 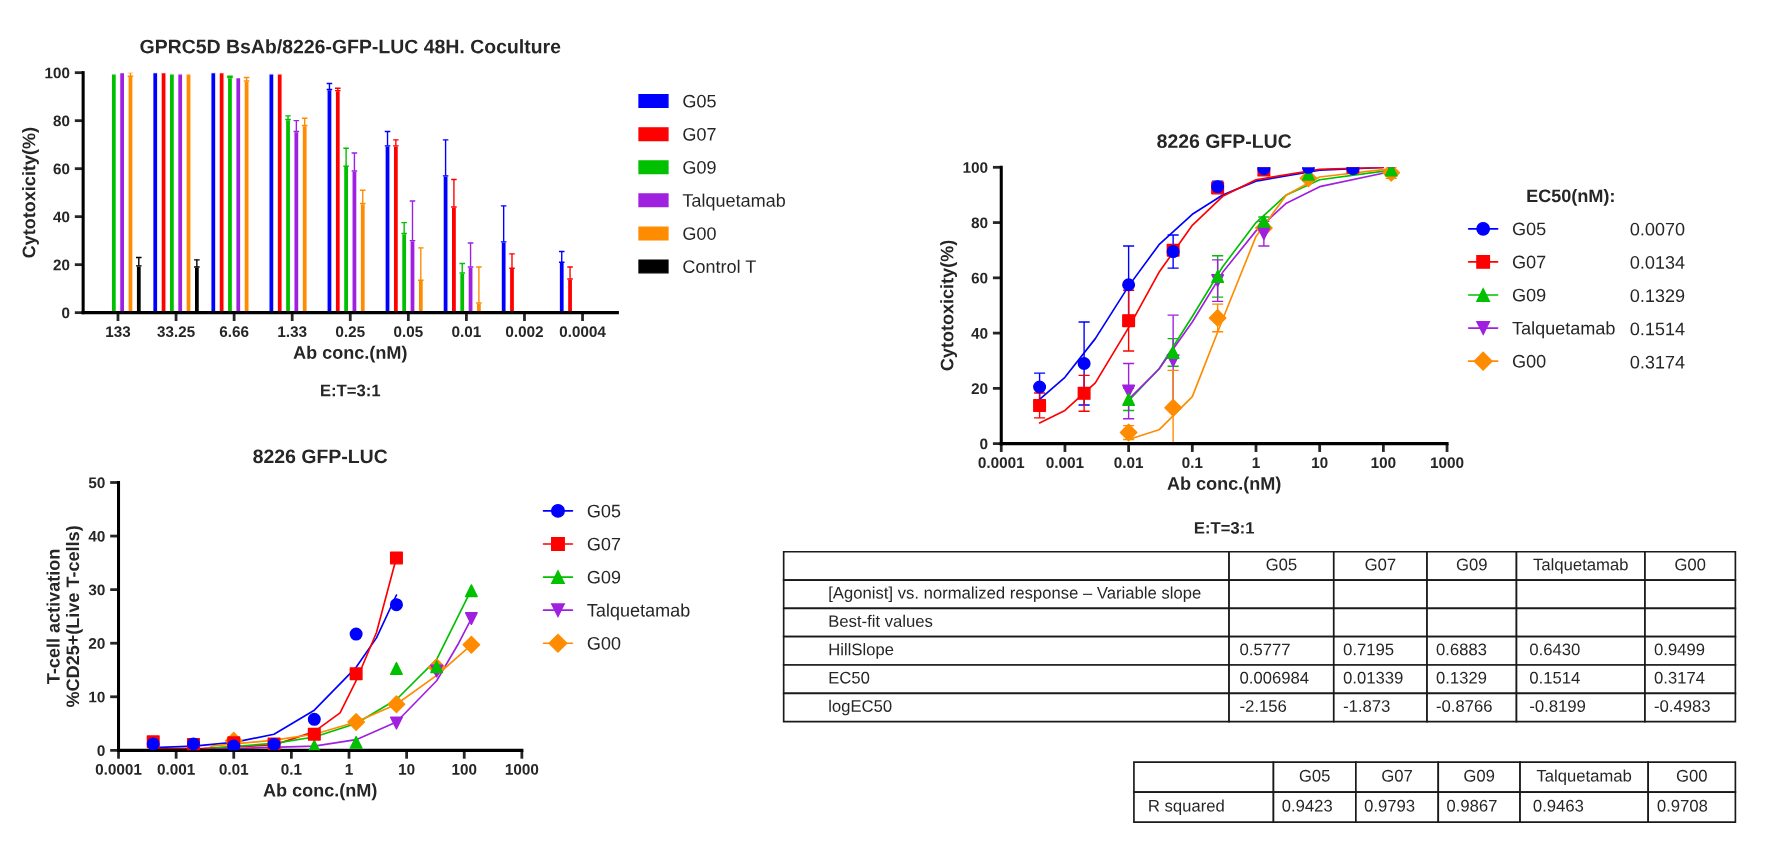 What do you see at coordinates (719, 266) in the screenshot?
I see `legend-label: Control T` at bounding box center [719, 266].